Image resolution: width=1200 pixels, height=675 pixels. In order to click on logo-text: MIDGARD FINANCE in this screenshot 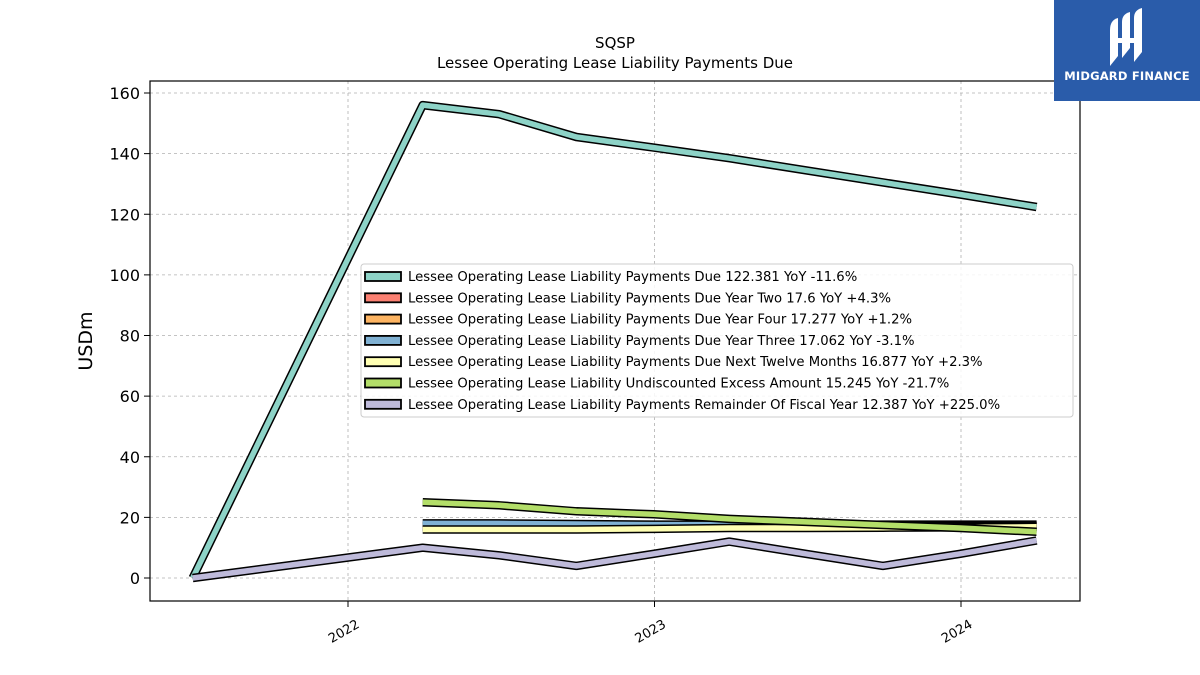, I will do `click(1127, 76)`.